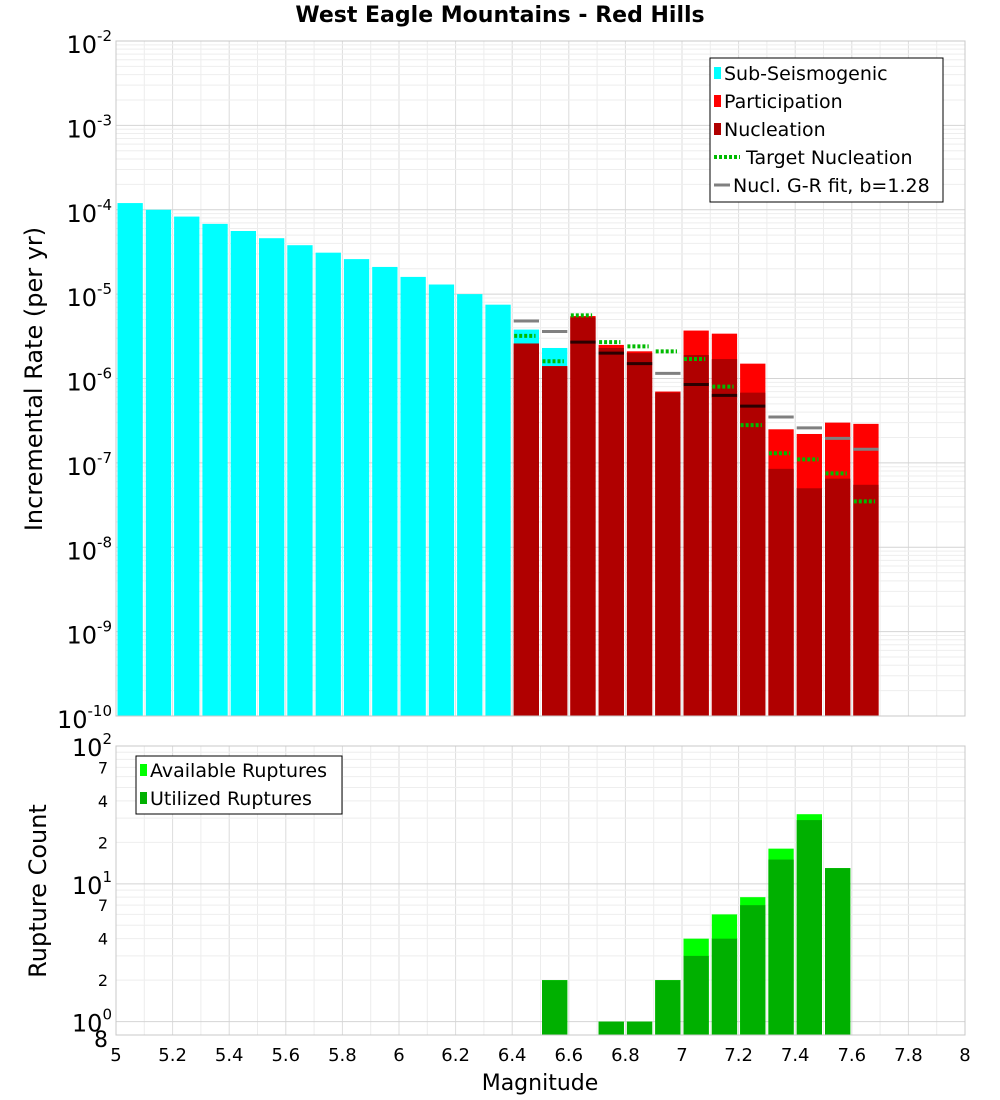 The width and height of the screenshot is (1000, 1100). Describe the element at coordinates (89, 634) in the screenshot. I see `top-y-tick-label: 10⁻⁹` at that location.